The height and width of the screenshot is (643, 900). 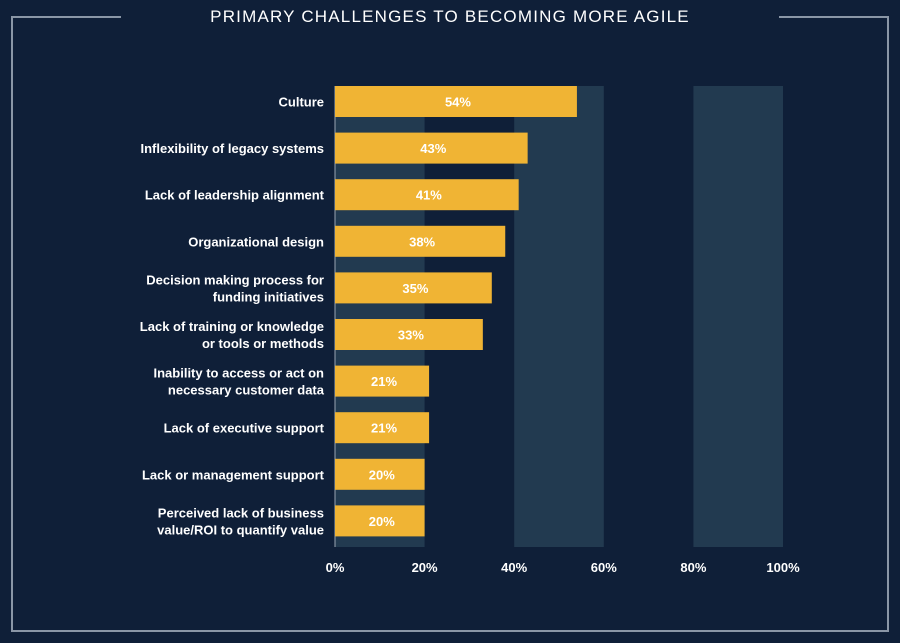 I want to click on category-label: Organizational design, so click(x=256, y=241).